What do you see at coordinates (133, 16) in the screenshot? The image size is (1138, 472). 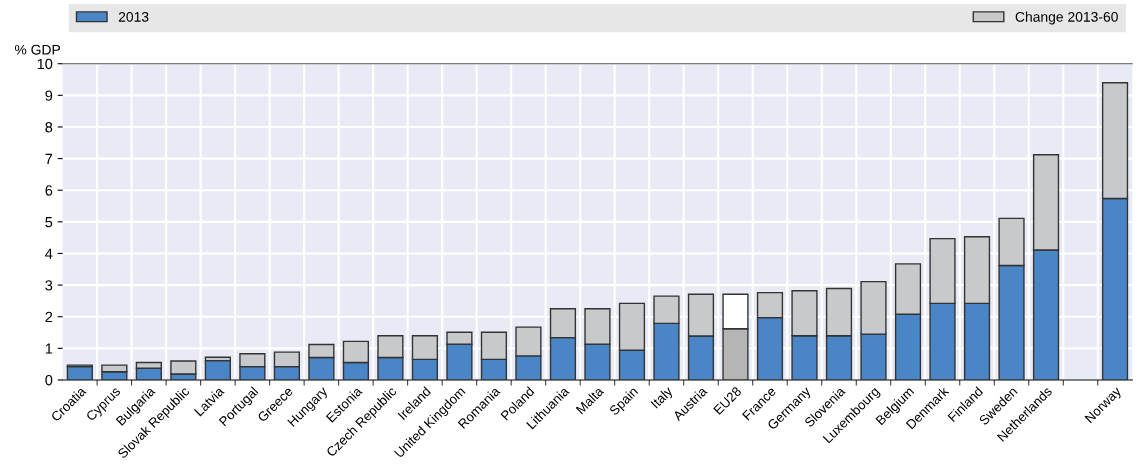 I see `legend-label: 2013` at bounding box center [133, 16].